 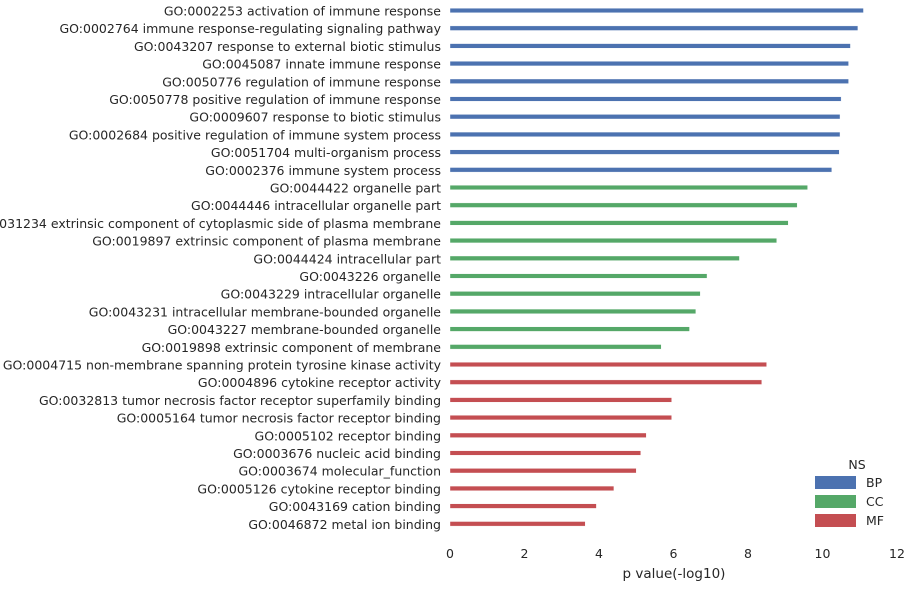 What do you see at coordinates (323, 170) in the screenshot?
I see `category-label: GO:0002376 immune system process` at bounding box center [323, 170].